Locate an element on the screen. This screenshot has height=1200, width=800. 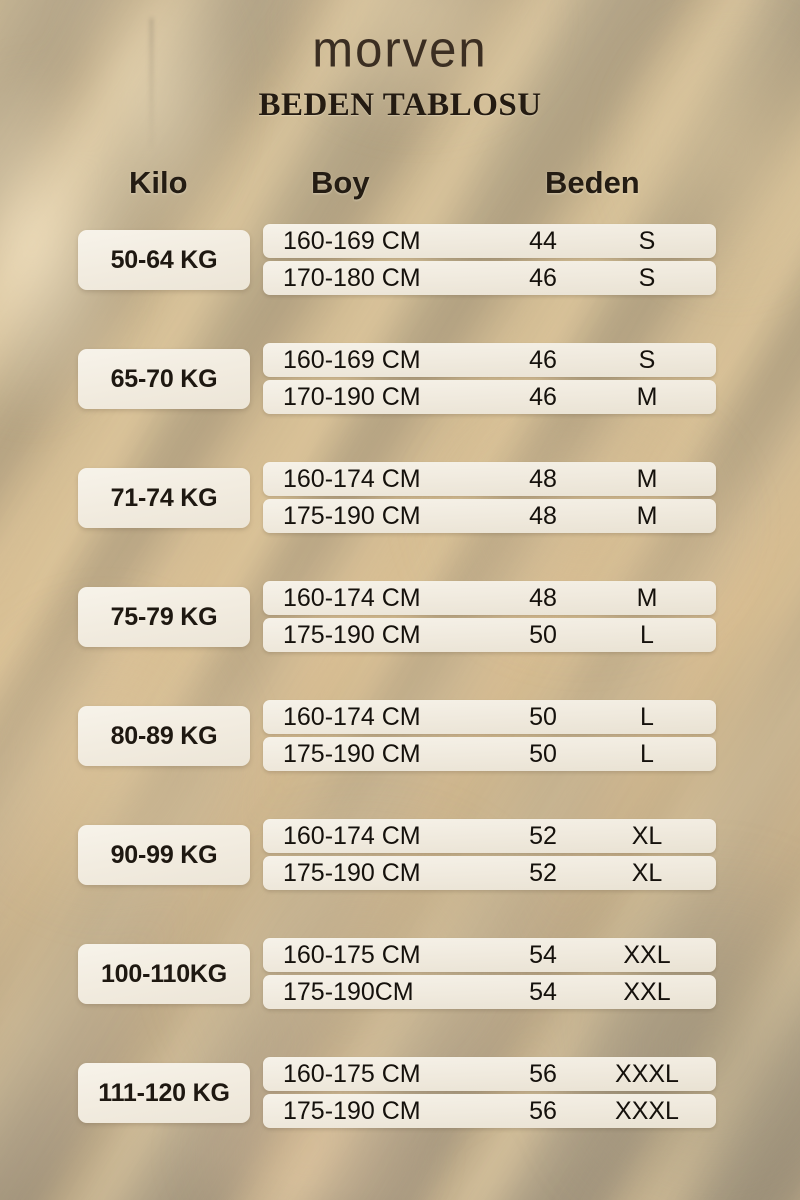
weight-group: 75-79 KG 160-174 CM 48 M 175-190 CM 50 L is located at coordinates (400, 634).